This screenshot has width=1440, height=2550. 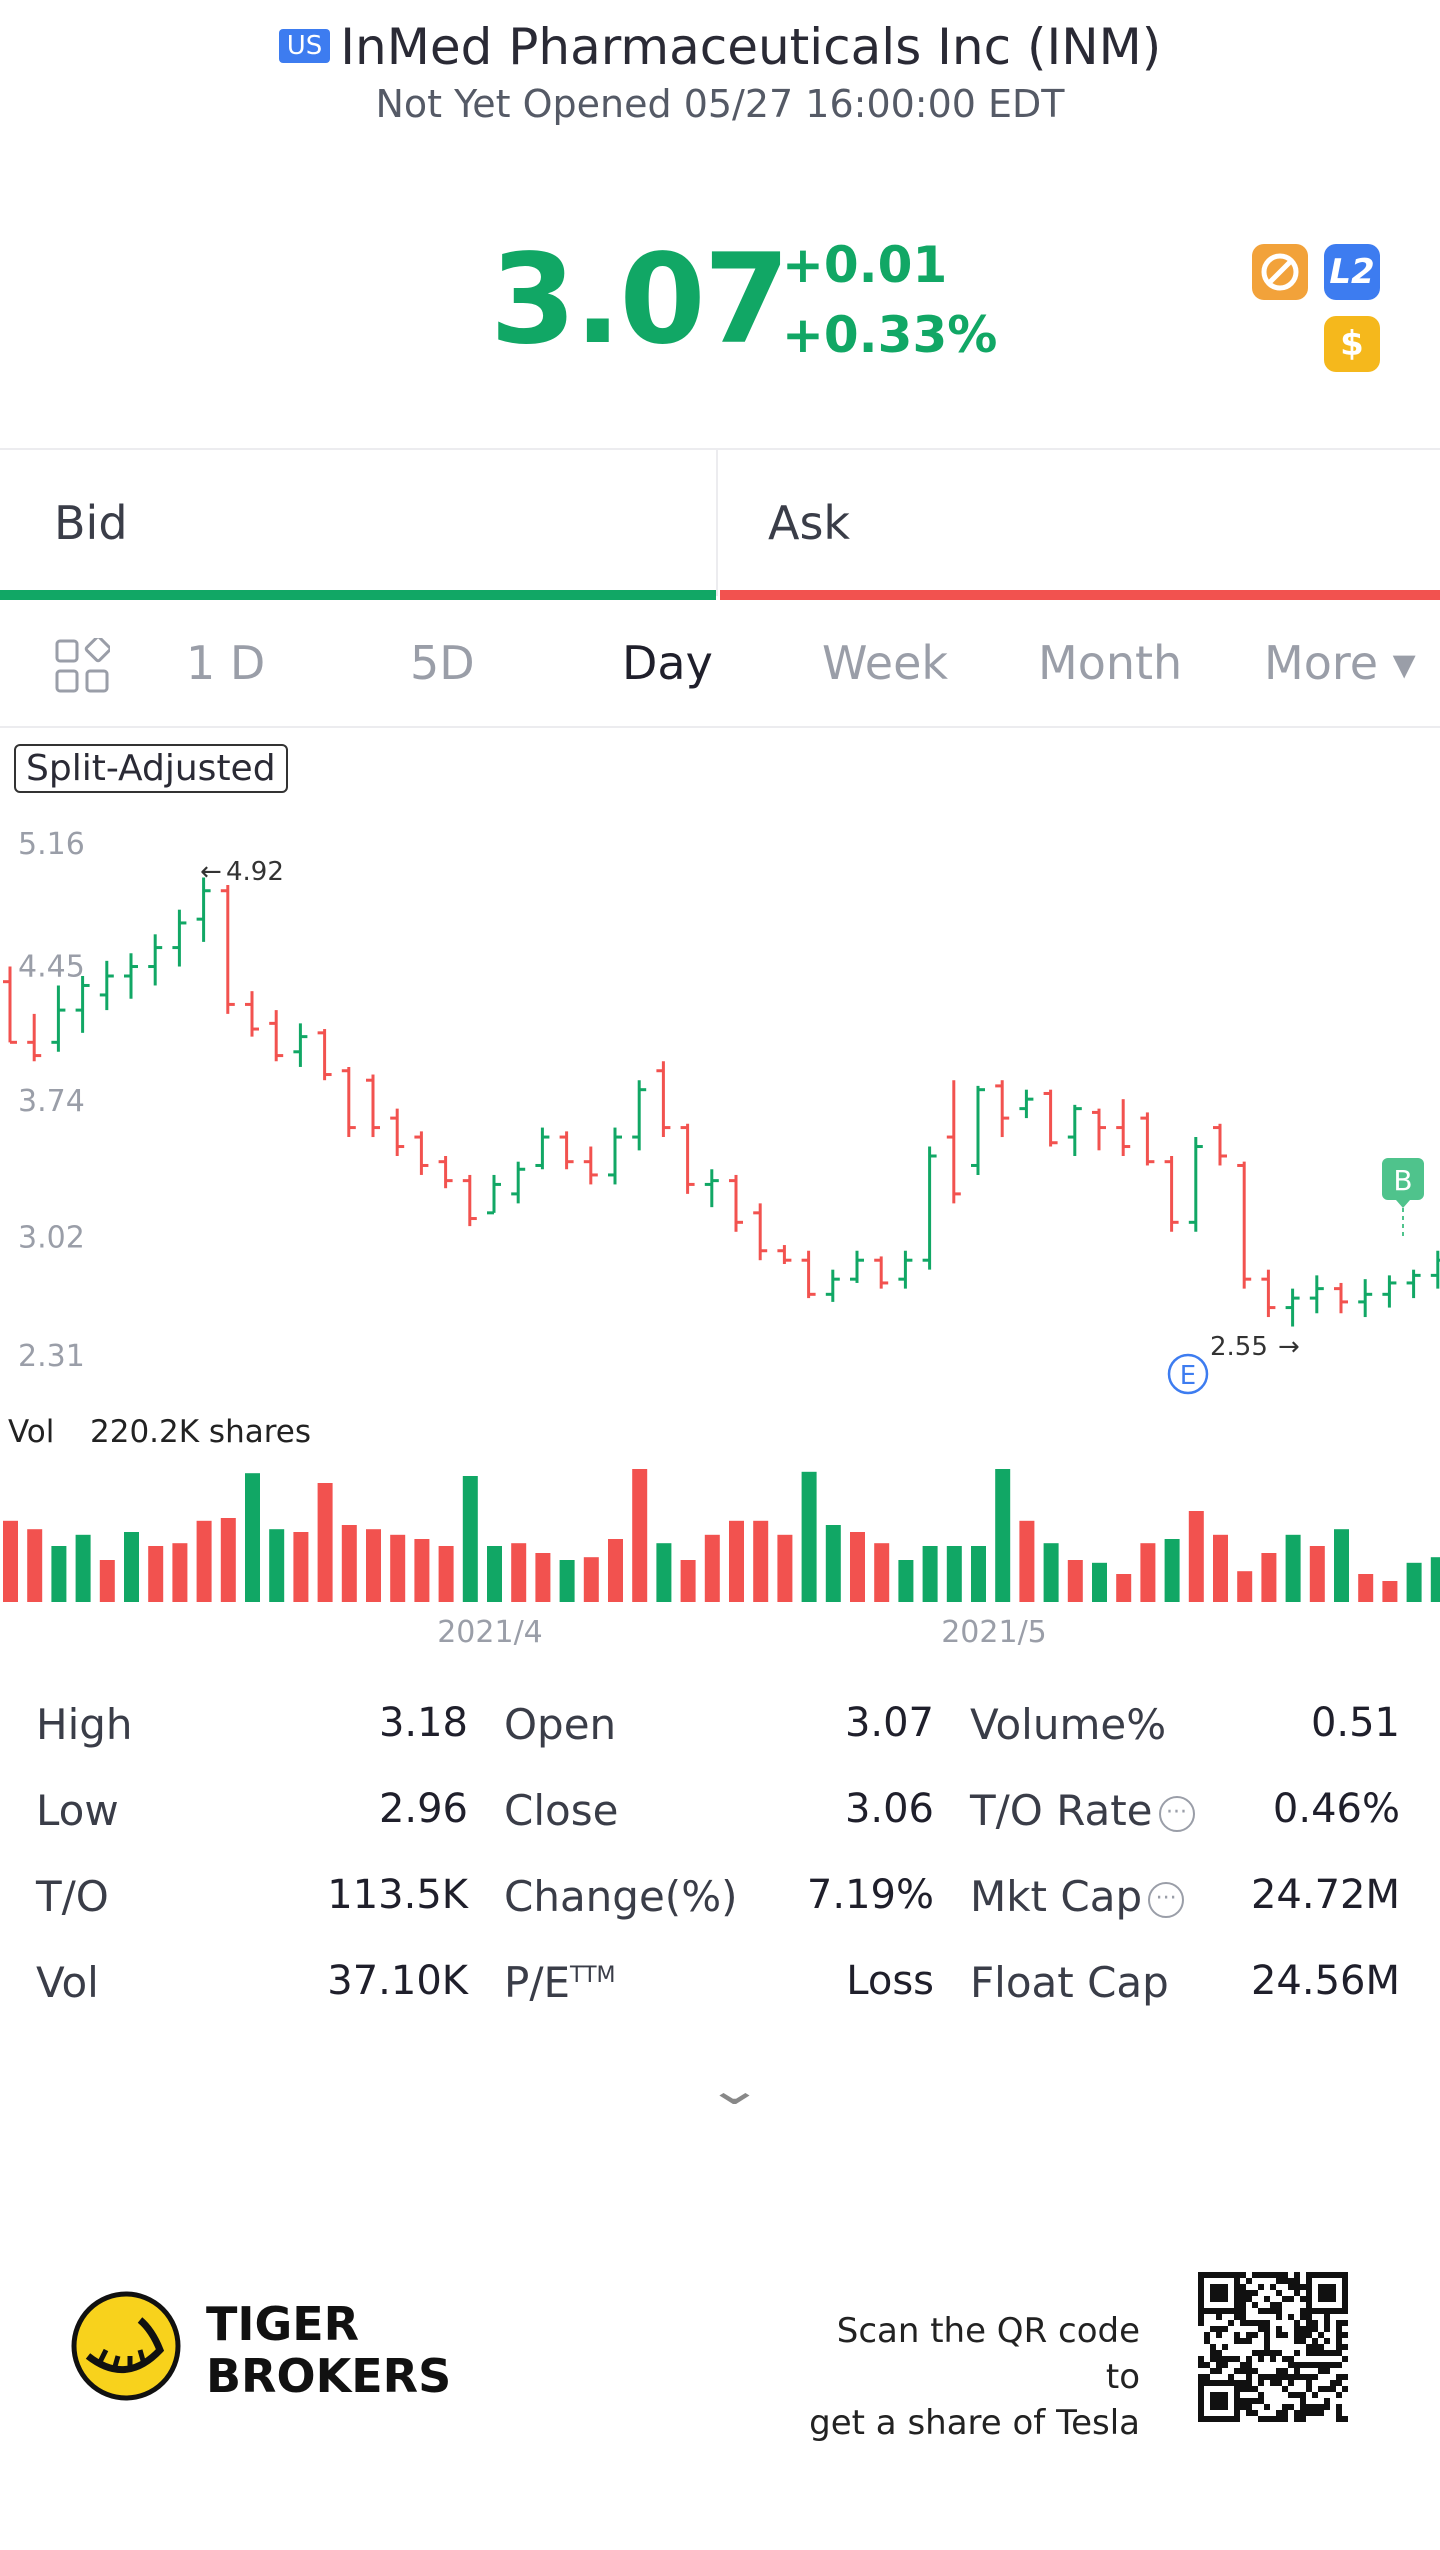 What do you see at coordinates (151, 768) in the screenshot?
I see `split-adjusted-toggle: Split-Adjusted` at bounding box center [151, 768].